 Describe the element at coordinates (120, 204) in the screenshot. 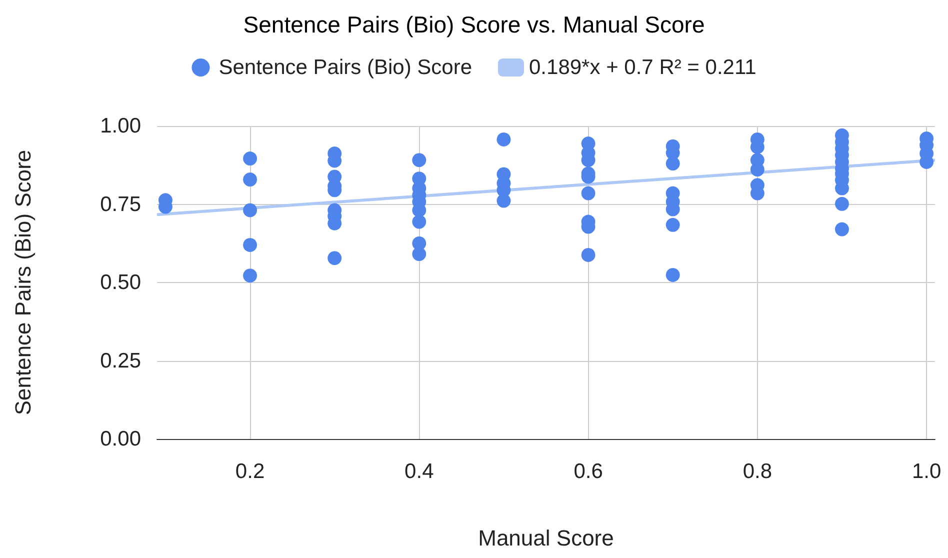

I see `y-tick-label: 0.75` at that location.